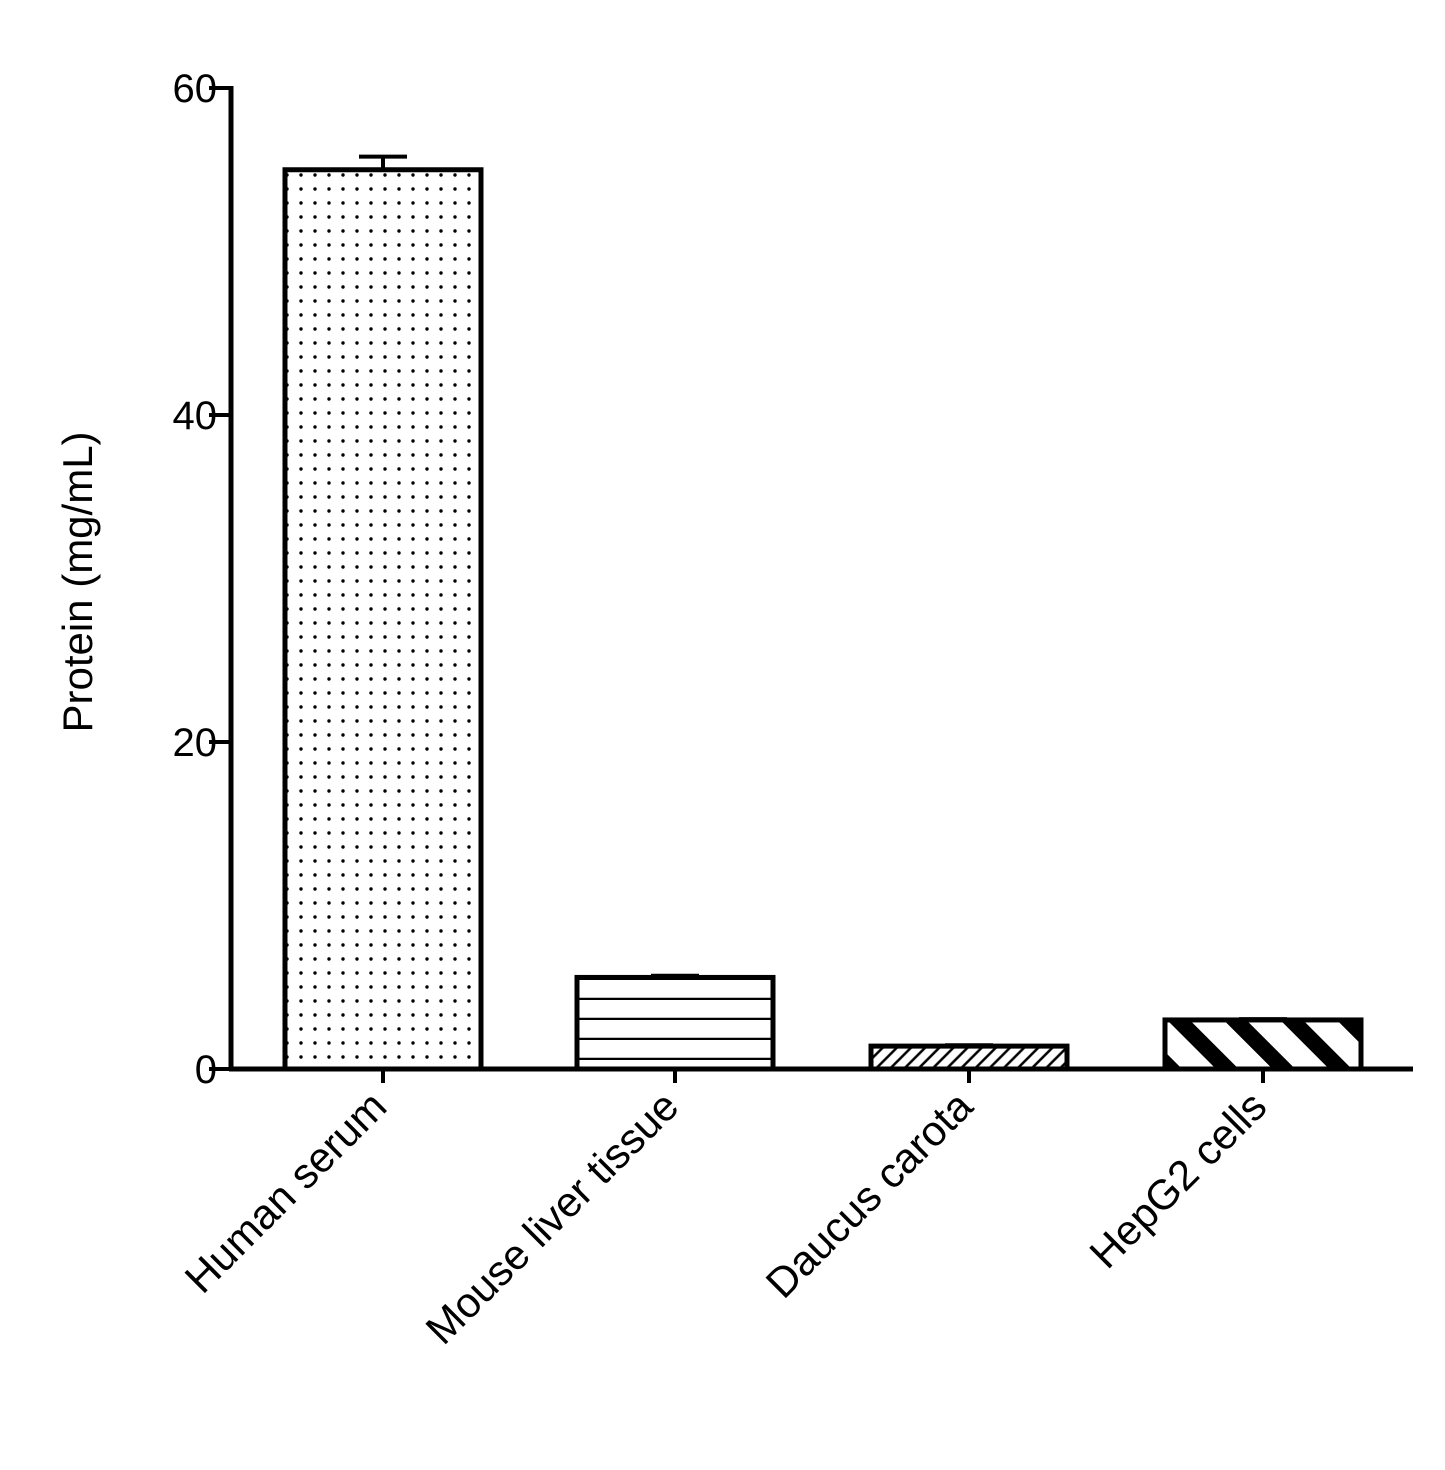 This screenshot has height=1470, width=1445. Describe the element at coordinates (1263, 1044) in the screenshot. I see `bar-hepg2-cells` at that location.